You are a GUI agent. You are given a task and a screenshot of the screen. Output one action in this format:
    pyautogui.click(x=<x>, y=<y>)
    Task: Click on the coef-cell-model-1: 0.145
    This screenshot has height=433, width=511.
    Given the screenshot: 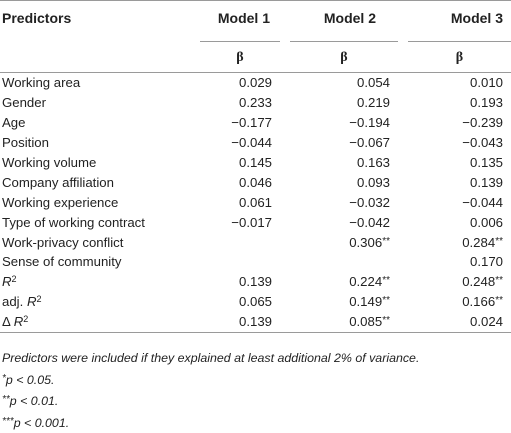 What is the action you would take?
    pyautogui.click(x=235, y=163)
    